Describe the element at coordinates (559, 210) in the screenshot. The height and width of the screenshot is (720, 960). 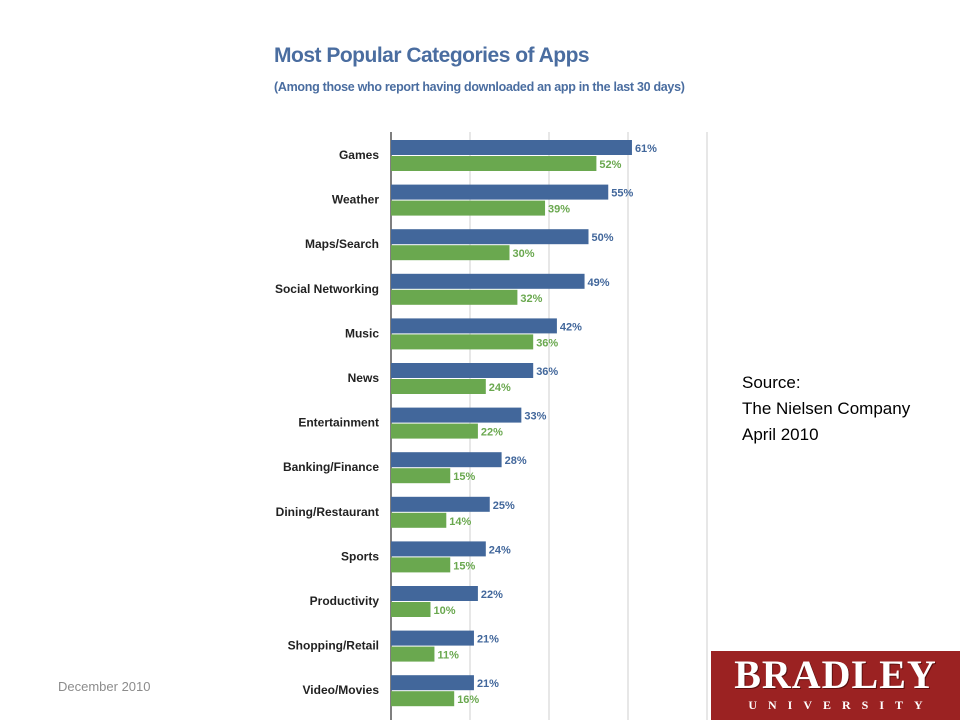
I see `data-label: 39%` at that location.